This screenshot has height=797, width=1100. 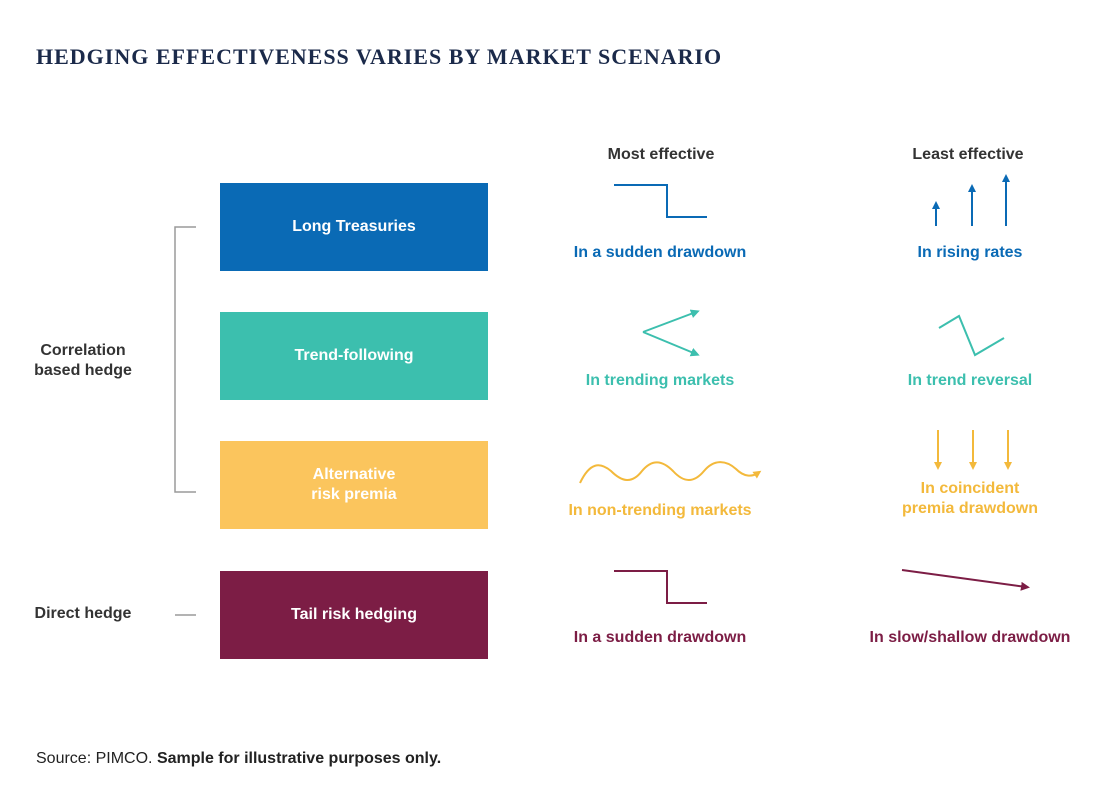 I want to click on least-effective-caption-long-treasuries: In rising rates, so click(x=970, y=252).